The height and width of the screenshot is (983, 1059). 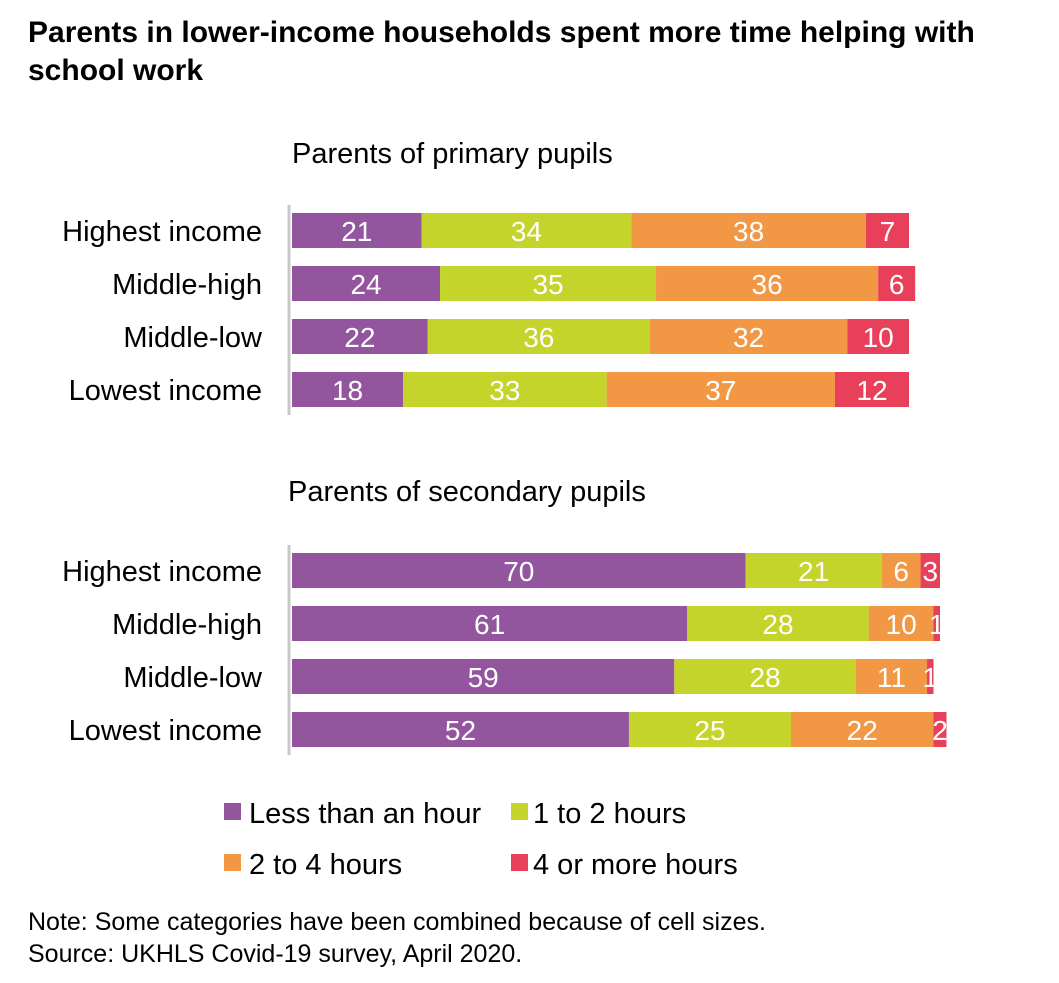 I want to click on bar-value-label: 25, so click(x=709, y=730).